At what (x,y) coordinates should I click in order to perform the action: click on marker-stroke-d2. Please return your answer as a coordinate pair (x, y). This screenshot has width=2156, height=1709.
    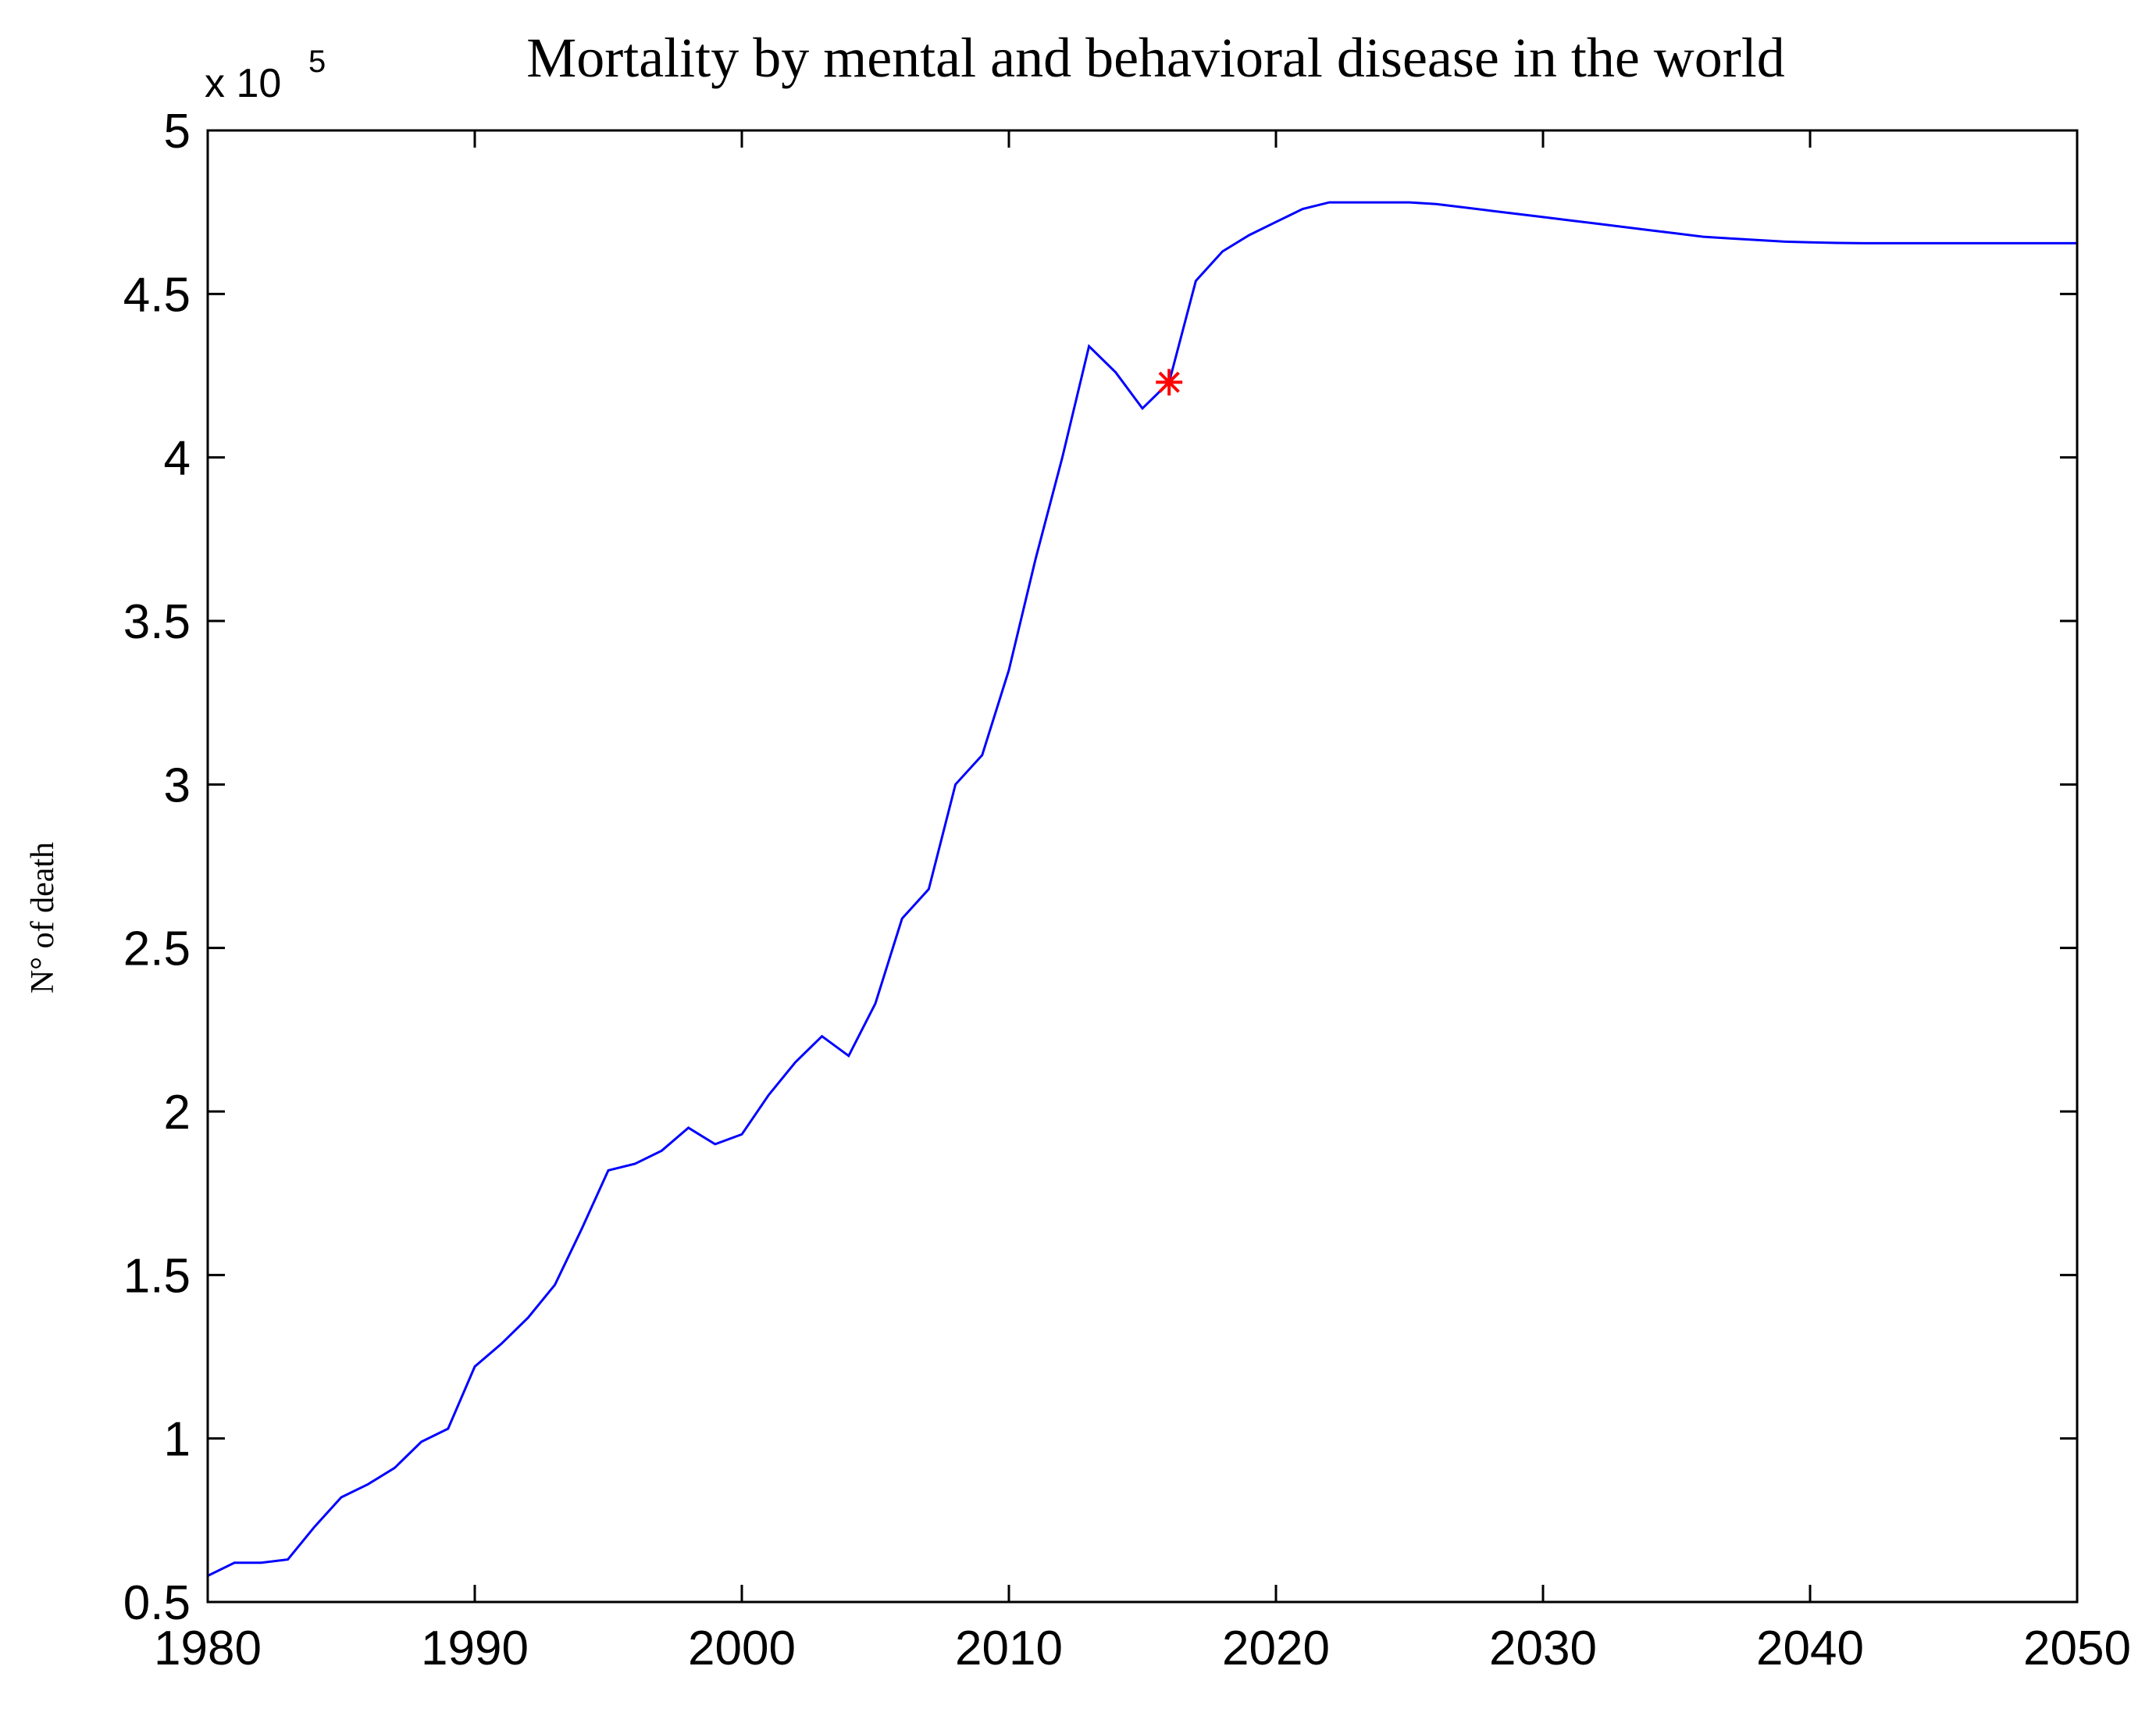
    Looking at the image, I should click on (1169, 382).